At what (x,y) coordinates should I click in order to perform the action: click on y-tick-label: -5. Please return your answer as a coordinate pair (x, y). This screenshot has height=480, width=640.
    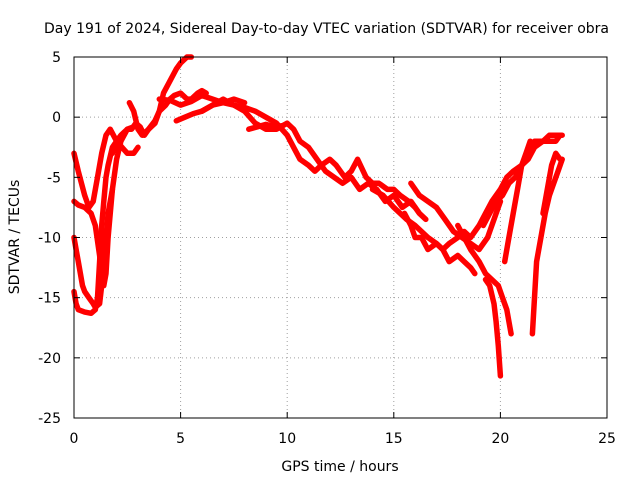
    Looking at the image, I should click on (54, 178).